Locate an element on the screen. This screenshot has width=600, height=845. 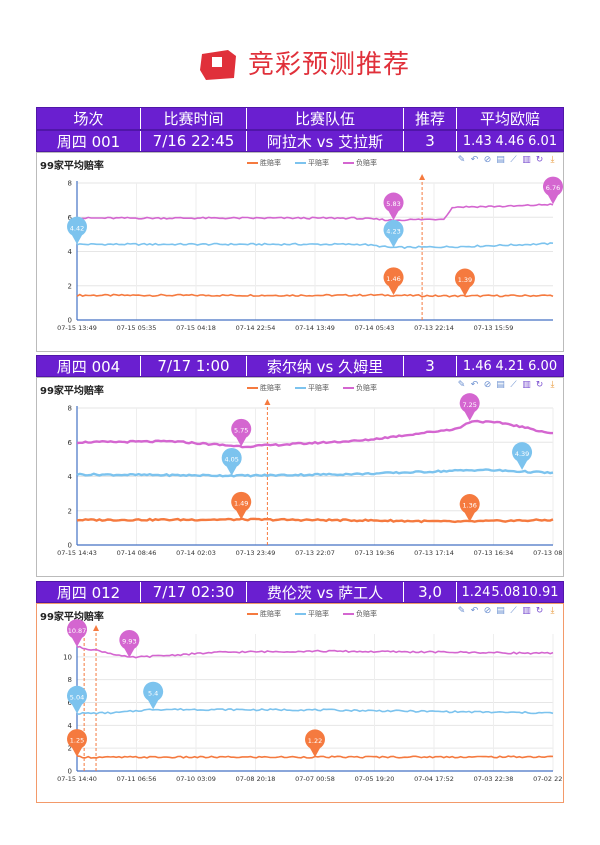
data-label-lose: 7.25 is located at coordinates (469, 407).